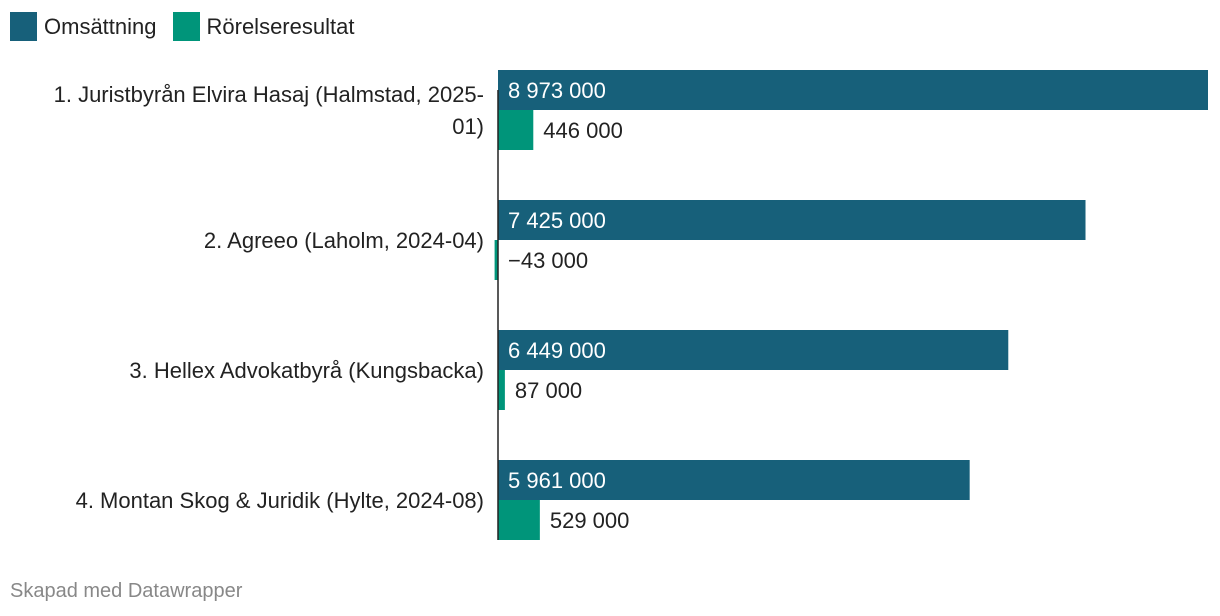 The image size is (1220, 616). What do you see at coordinates (557, 90) in the screenshot?
I see `value-label-omsattning-1: 8 973 000` at bounding box center [557, 90].